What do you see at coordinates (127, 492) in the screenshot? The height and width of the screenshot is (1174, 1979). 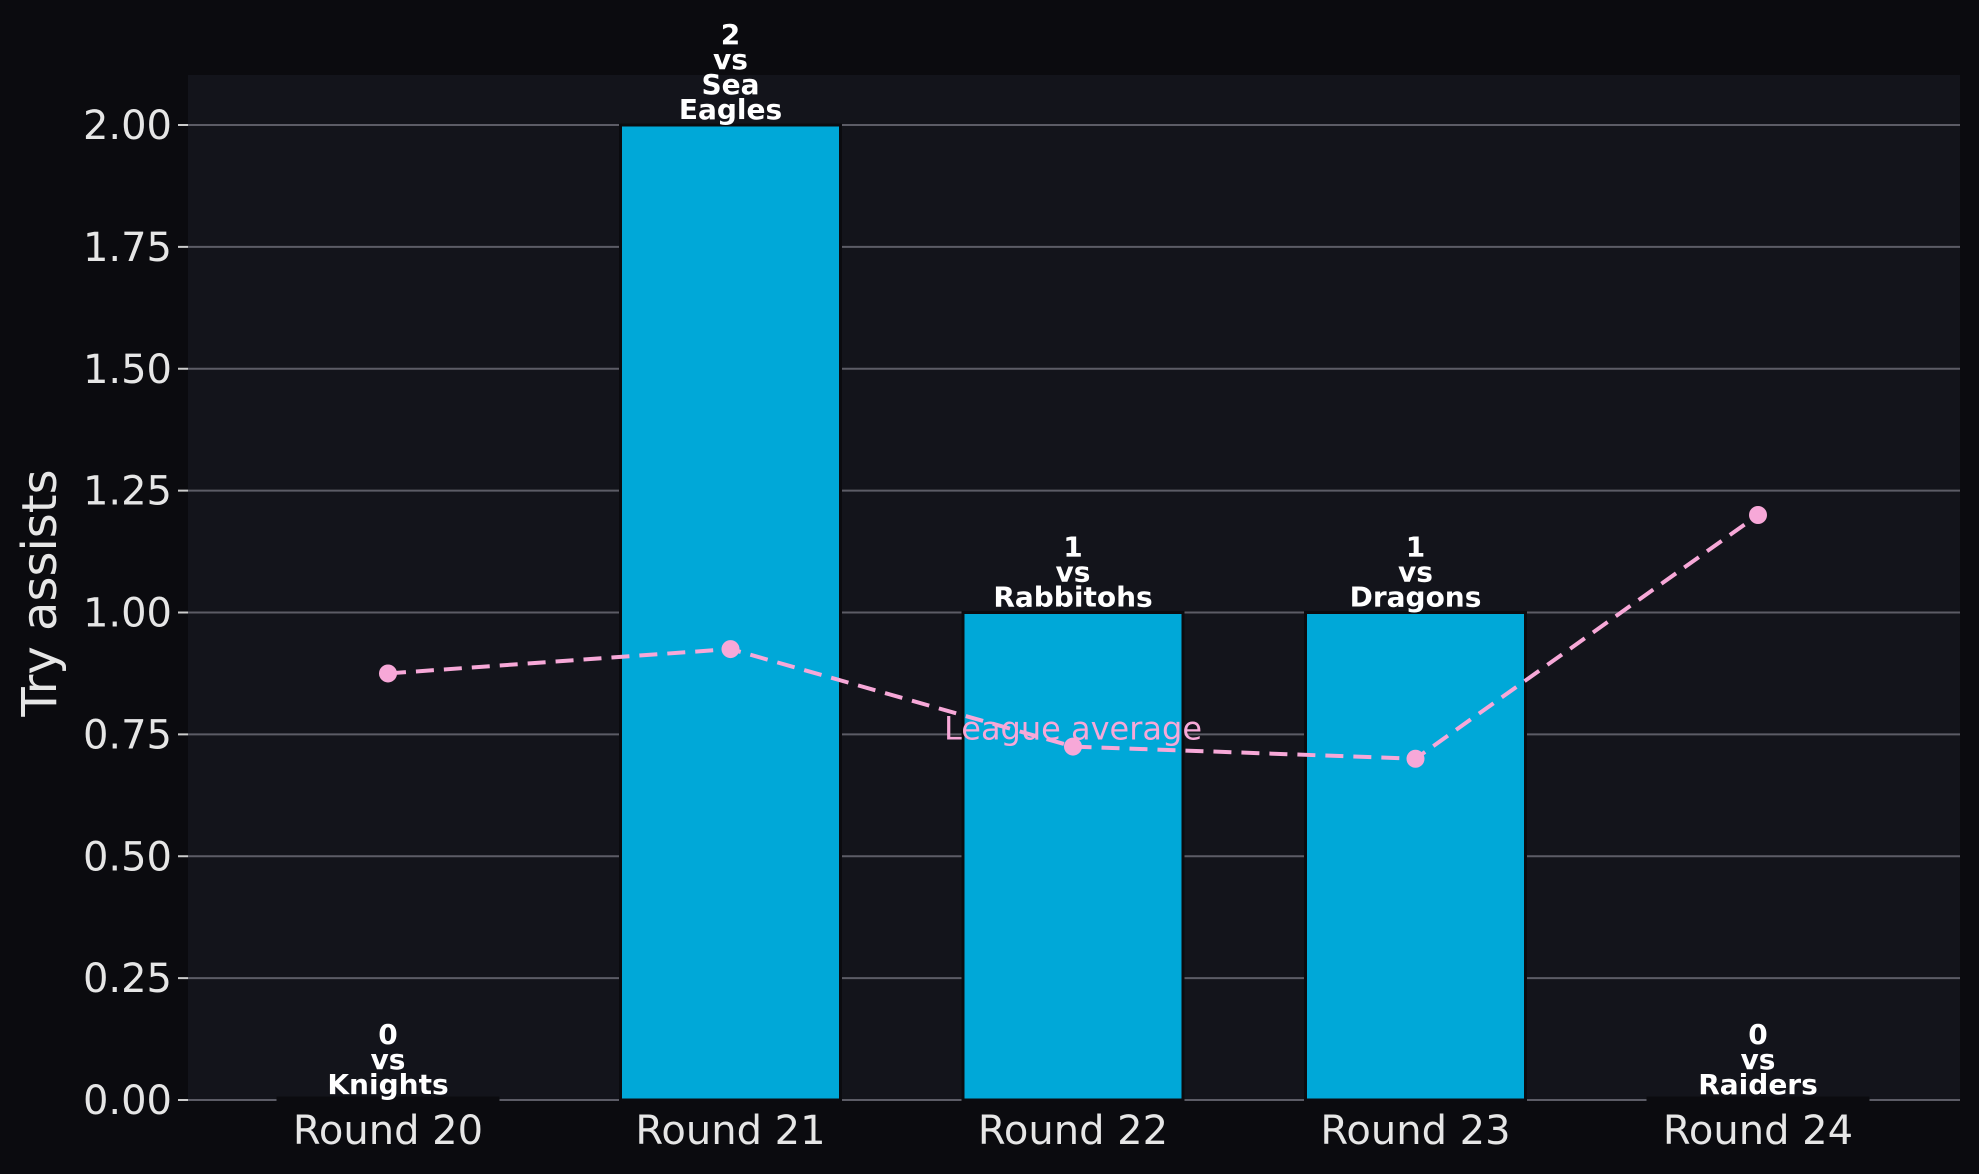 I see `y-tick-label: 1.25` at bounding box center [127, 492].